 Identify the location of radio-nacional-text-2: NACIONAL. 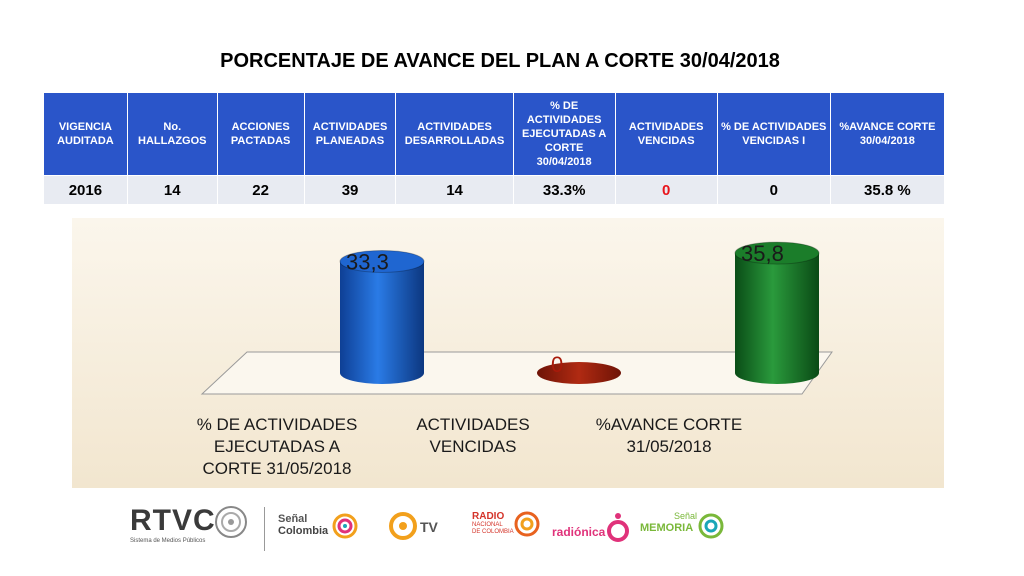
(487, 525).